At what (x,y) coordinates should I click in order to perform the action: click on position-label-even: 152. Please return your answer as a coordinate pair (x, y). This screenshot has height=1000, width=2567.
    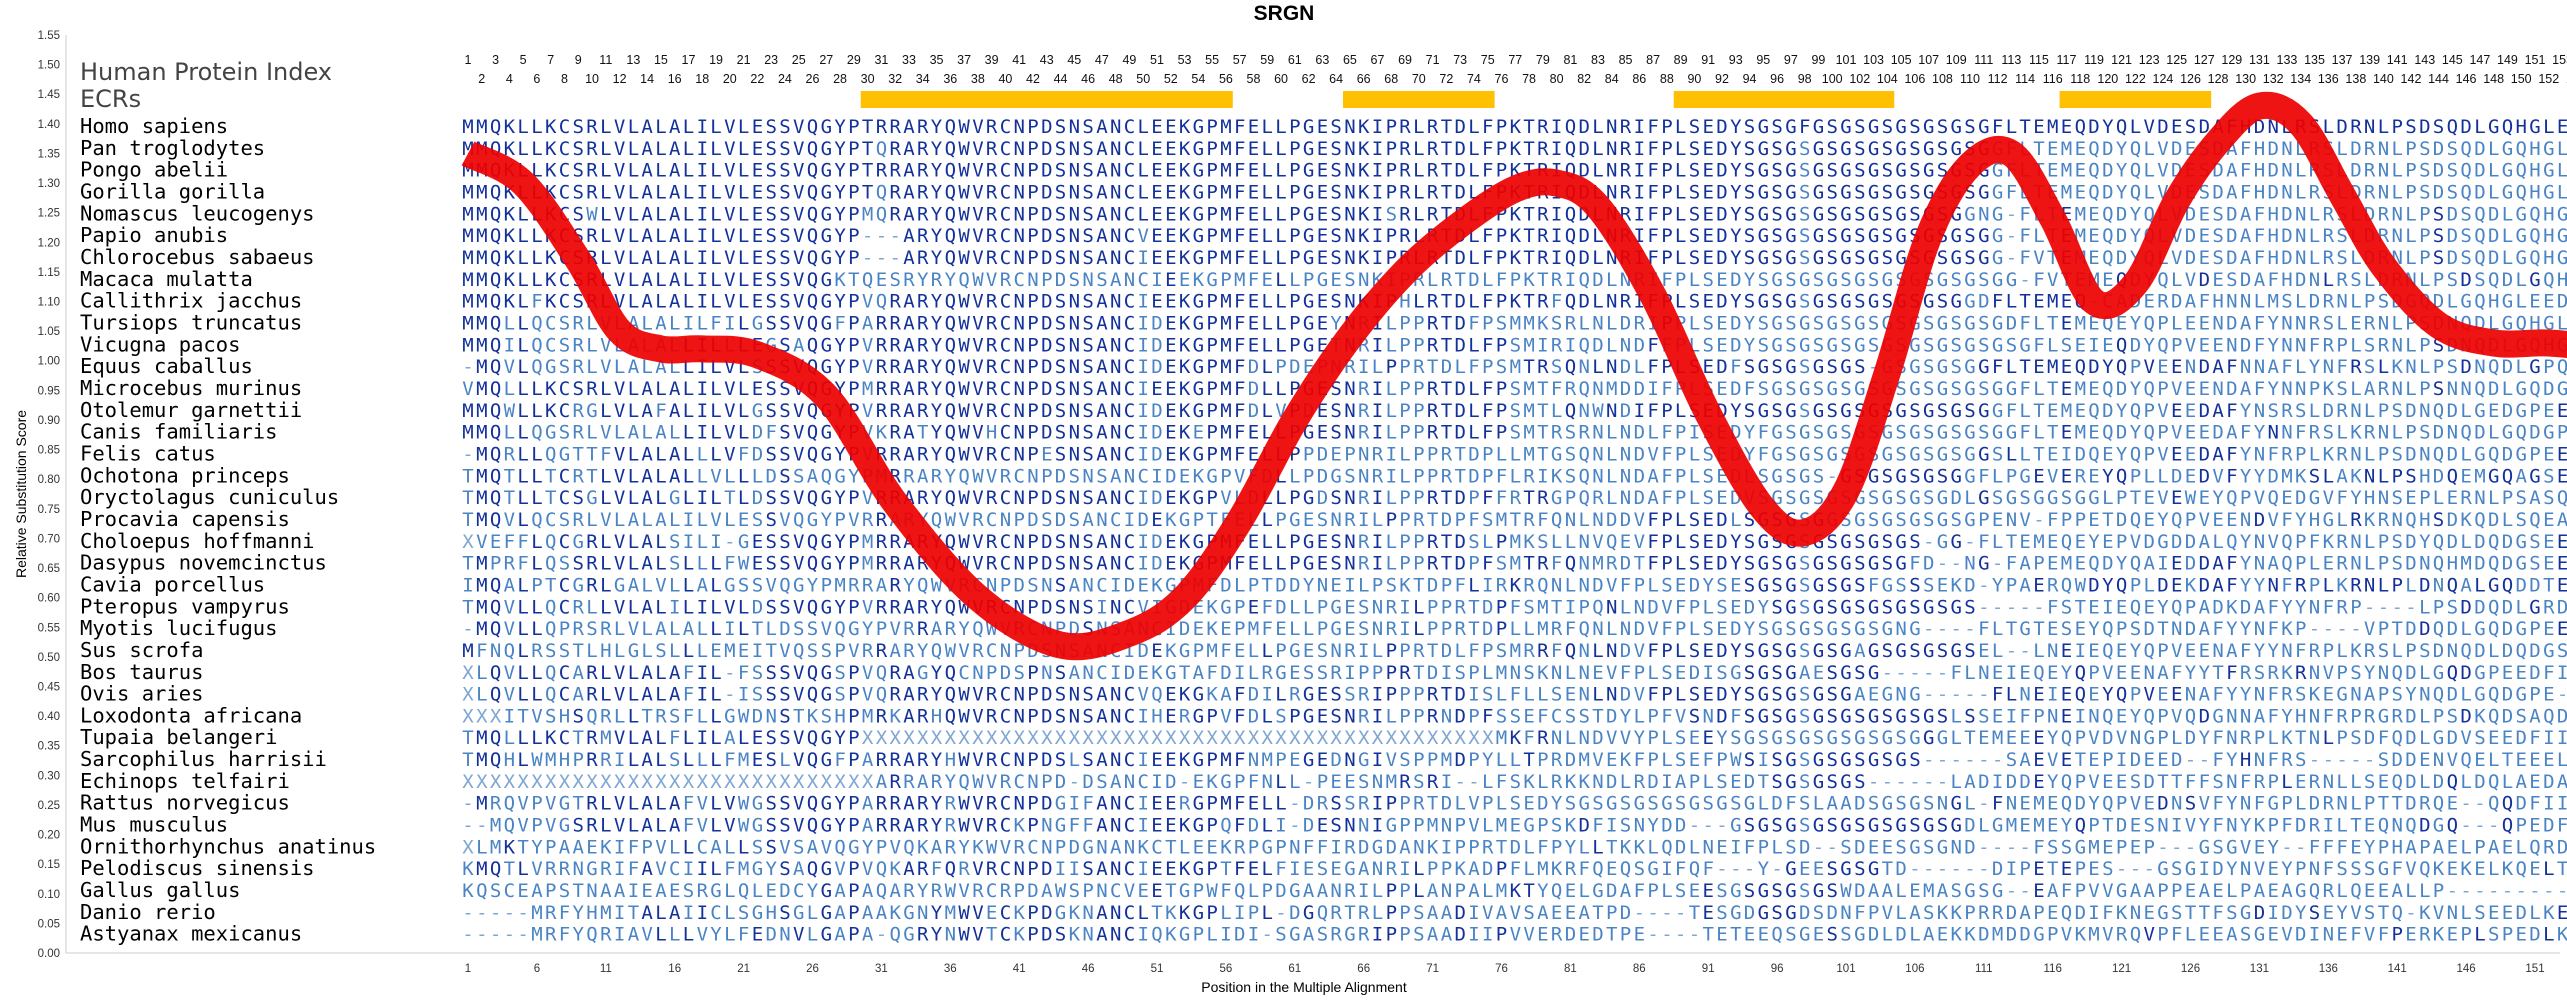
    Looking at the image, I should click on (2548, 79).